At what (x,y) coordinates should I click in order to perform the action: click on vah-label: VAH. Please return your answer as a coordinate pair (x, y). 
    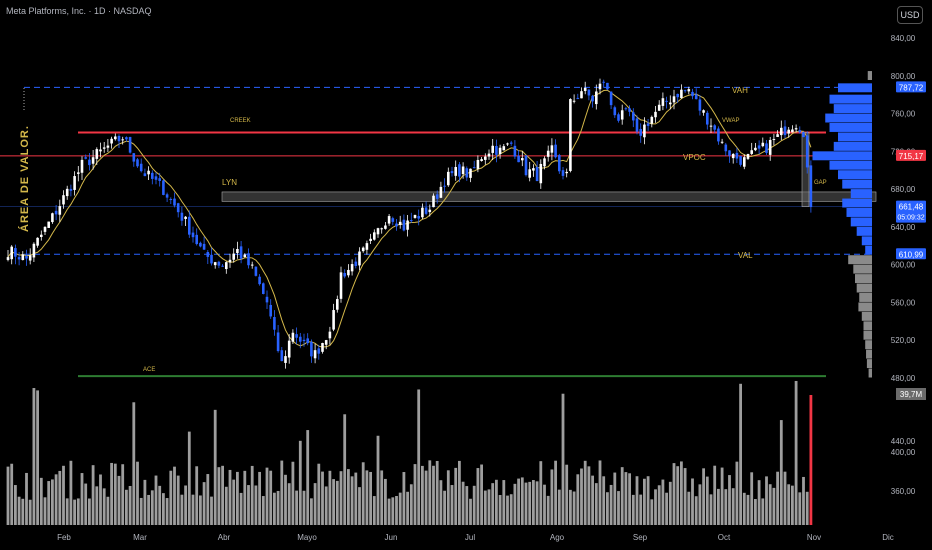
    Looking at the image, I should click on (740, 90).